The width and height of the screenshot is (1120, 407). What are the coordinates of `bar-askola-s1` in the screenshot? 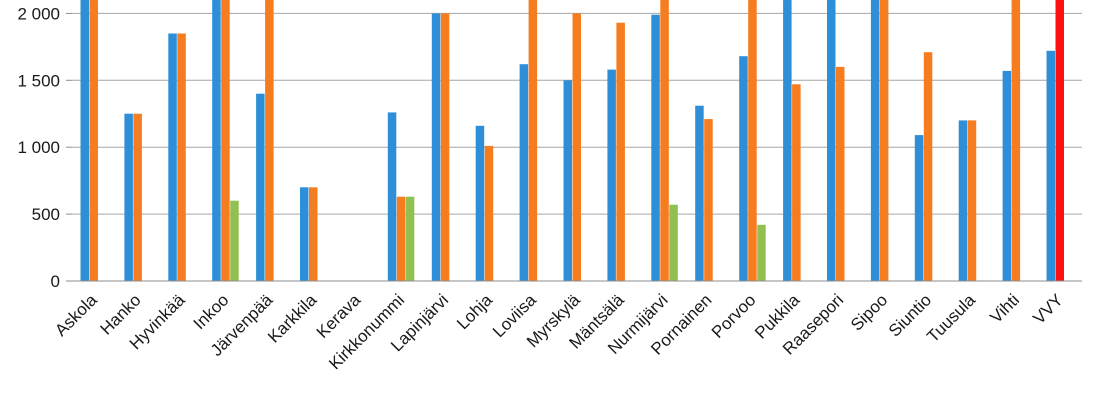 It's located at (84, 140).